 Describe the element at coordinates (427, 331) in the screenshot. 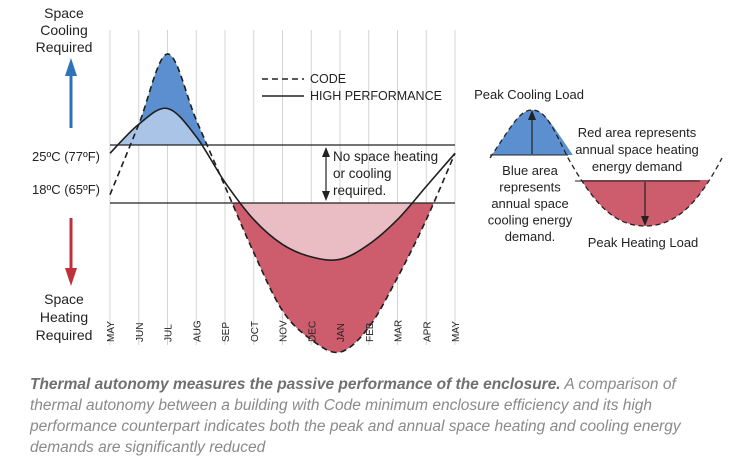

I see `x-tick-label-11: APR` at that location.